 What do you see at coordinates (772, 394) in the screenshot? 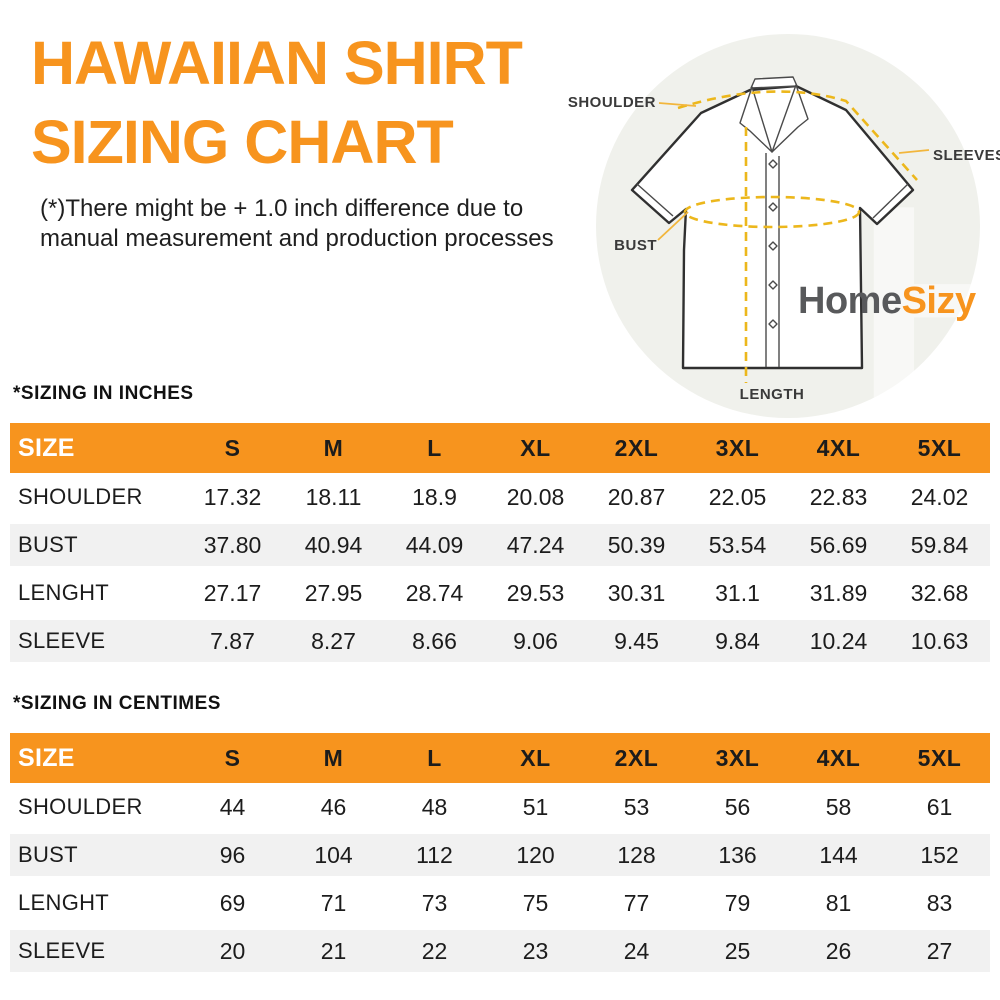
I see `length-label: LENGTH` at bounding box center [772, 394].